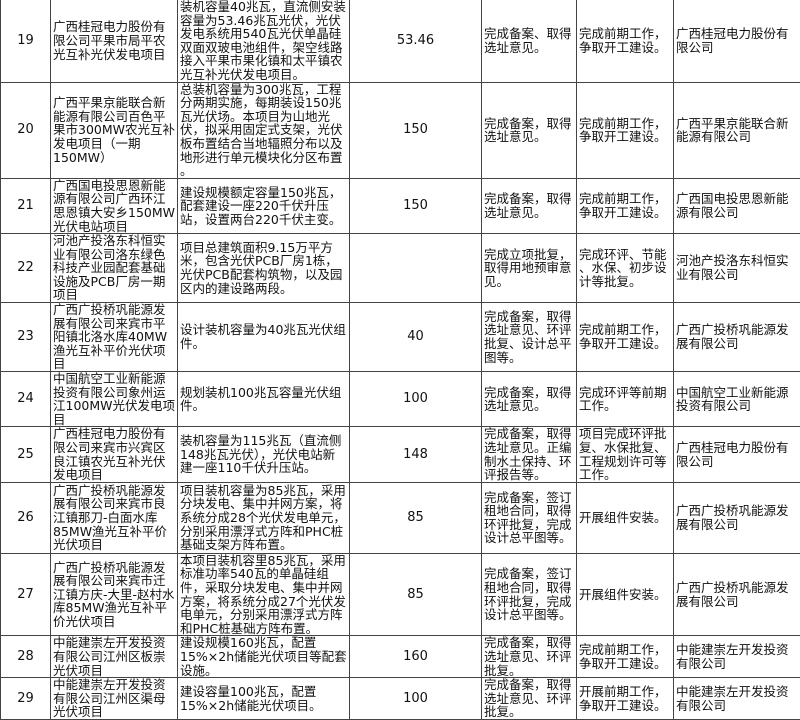 The width and height of the screenshot is (800, 720). What do you see at coordinates (529, 41) in the screenshot?
I see `current-progress-cell: 完成备案、取得 选址意见。` at bounding box center [529, 41].